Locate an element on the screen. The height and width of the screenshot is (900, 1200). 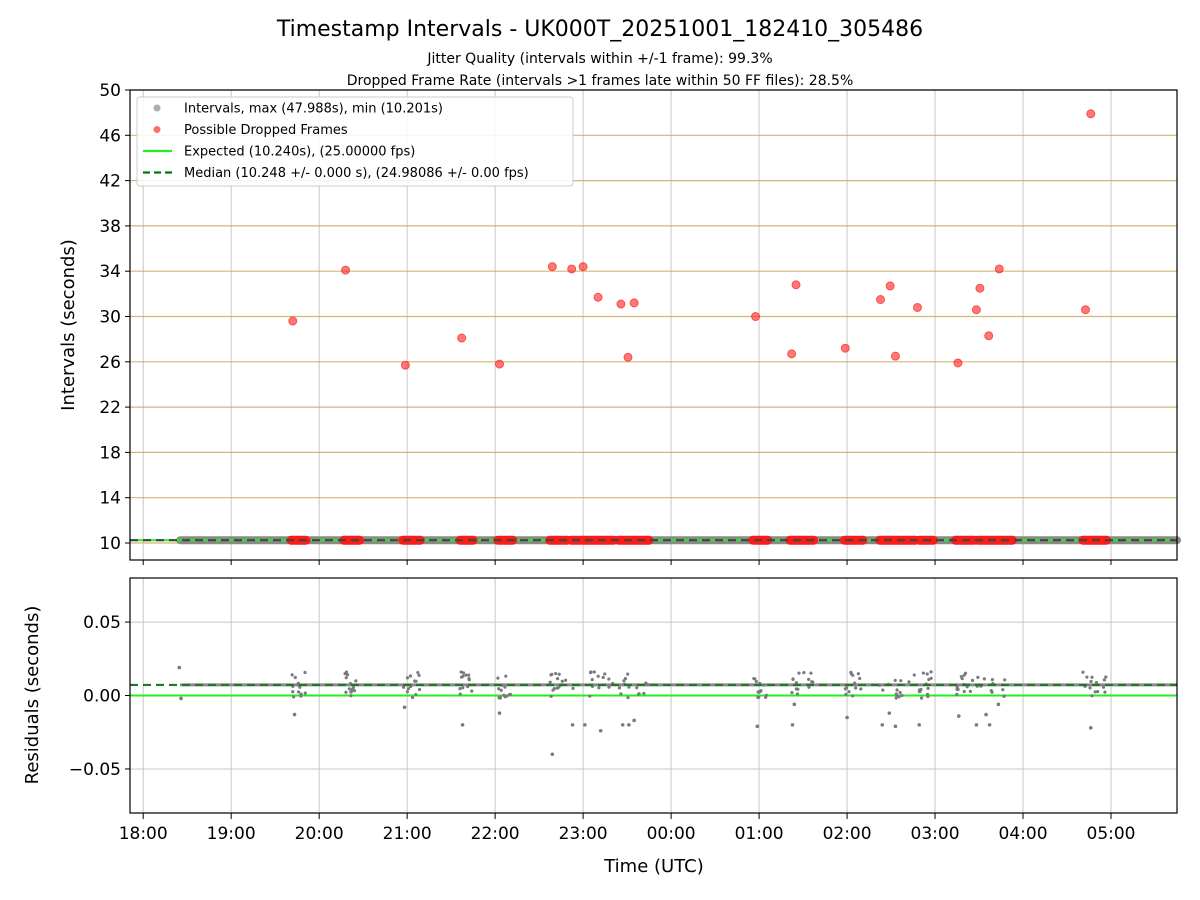
intervals-y-tick-label: 38 is located at coordinates (110, 227).